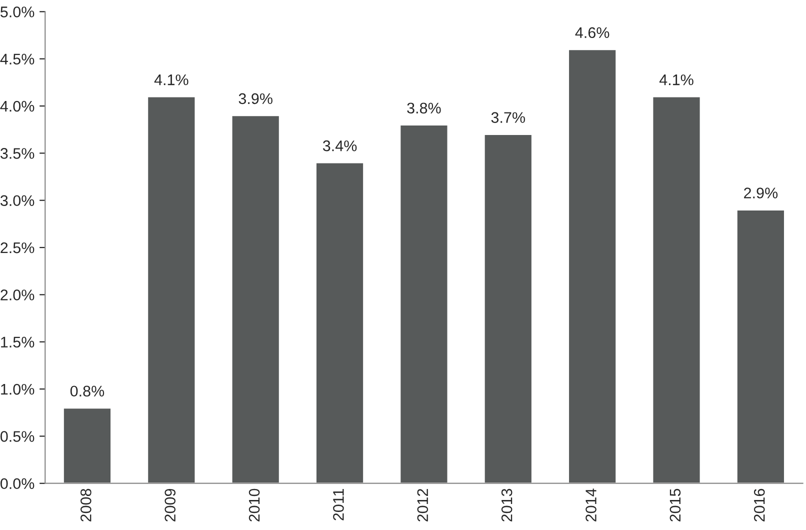  Describe the element at coordinates (17, 389) in the screenshot. I see `y-tick-label: 1.0%` at that location.